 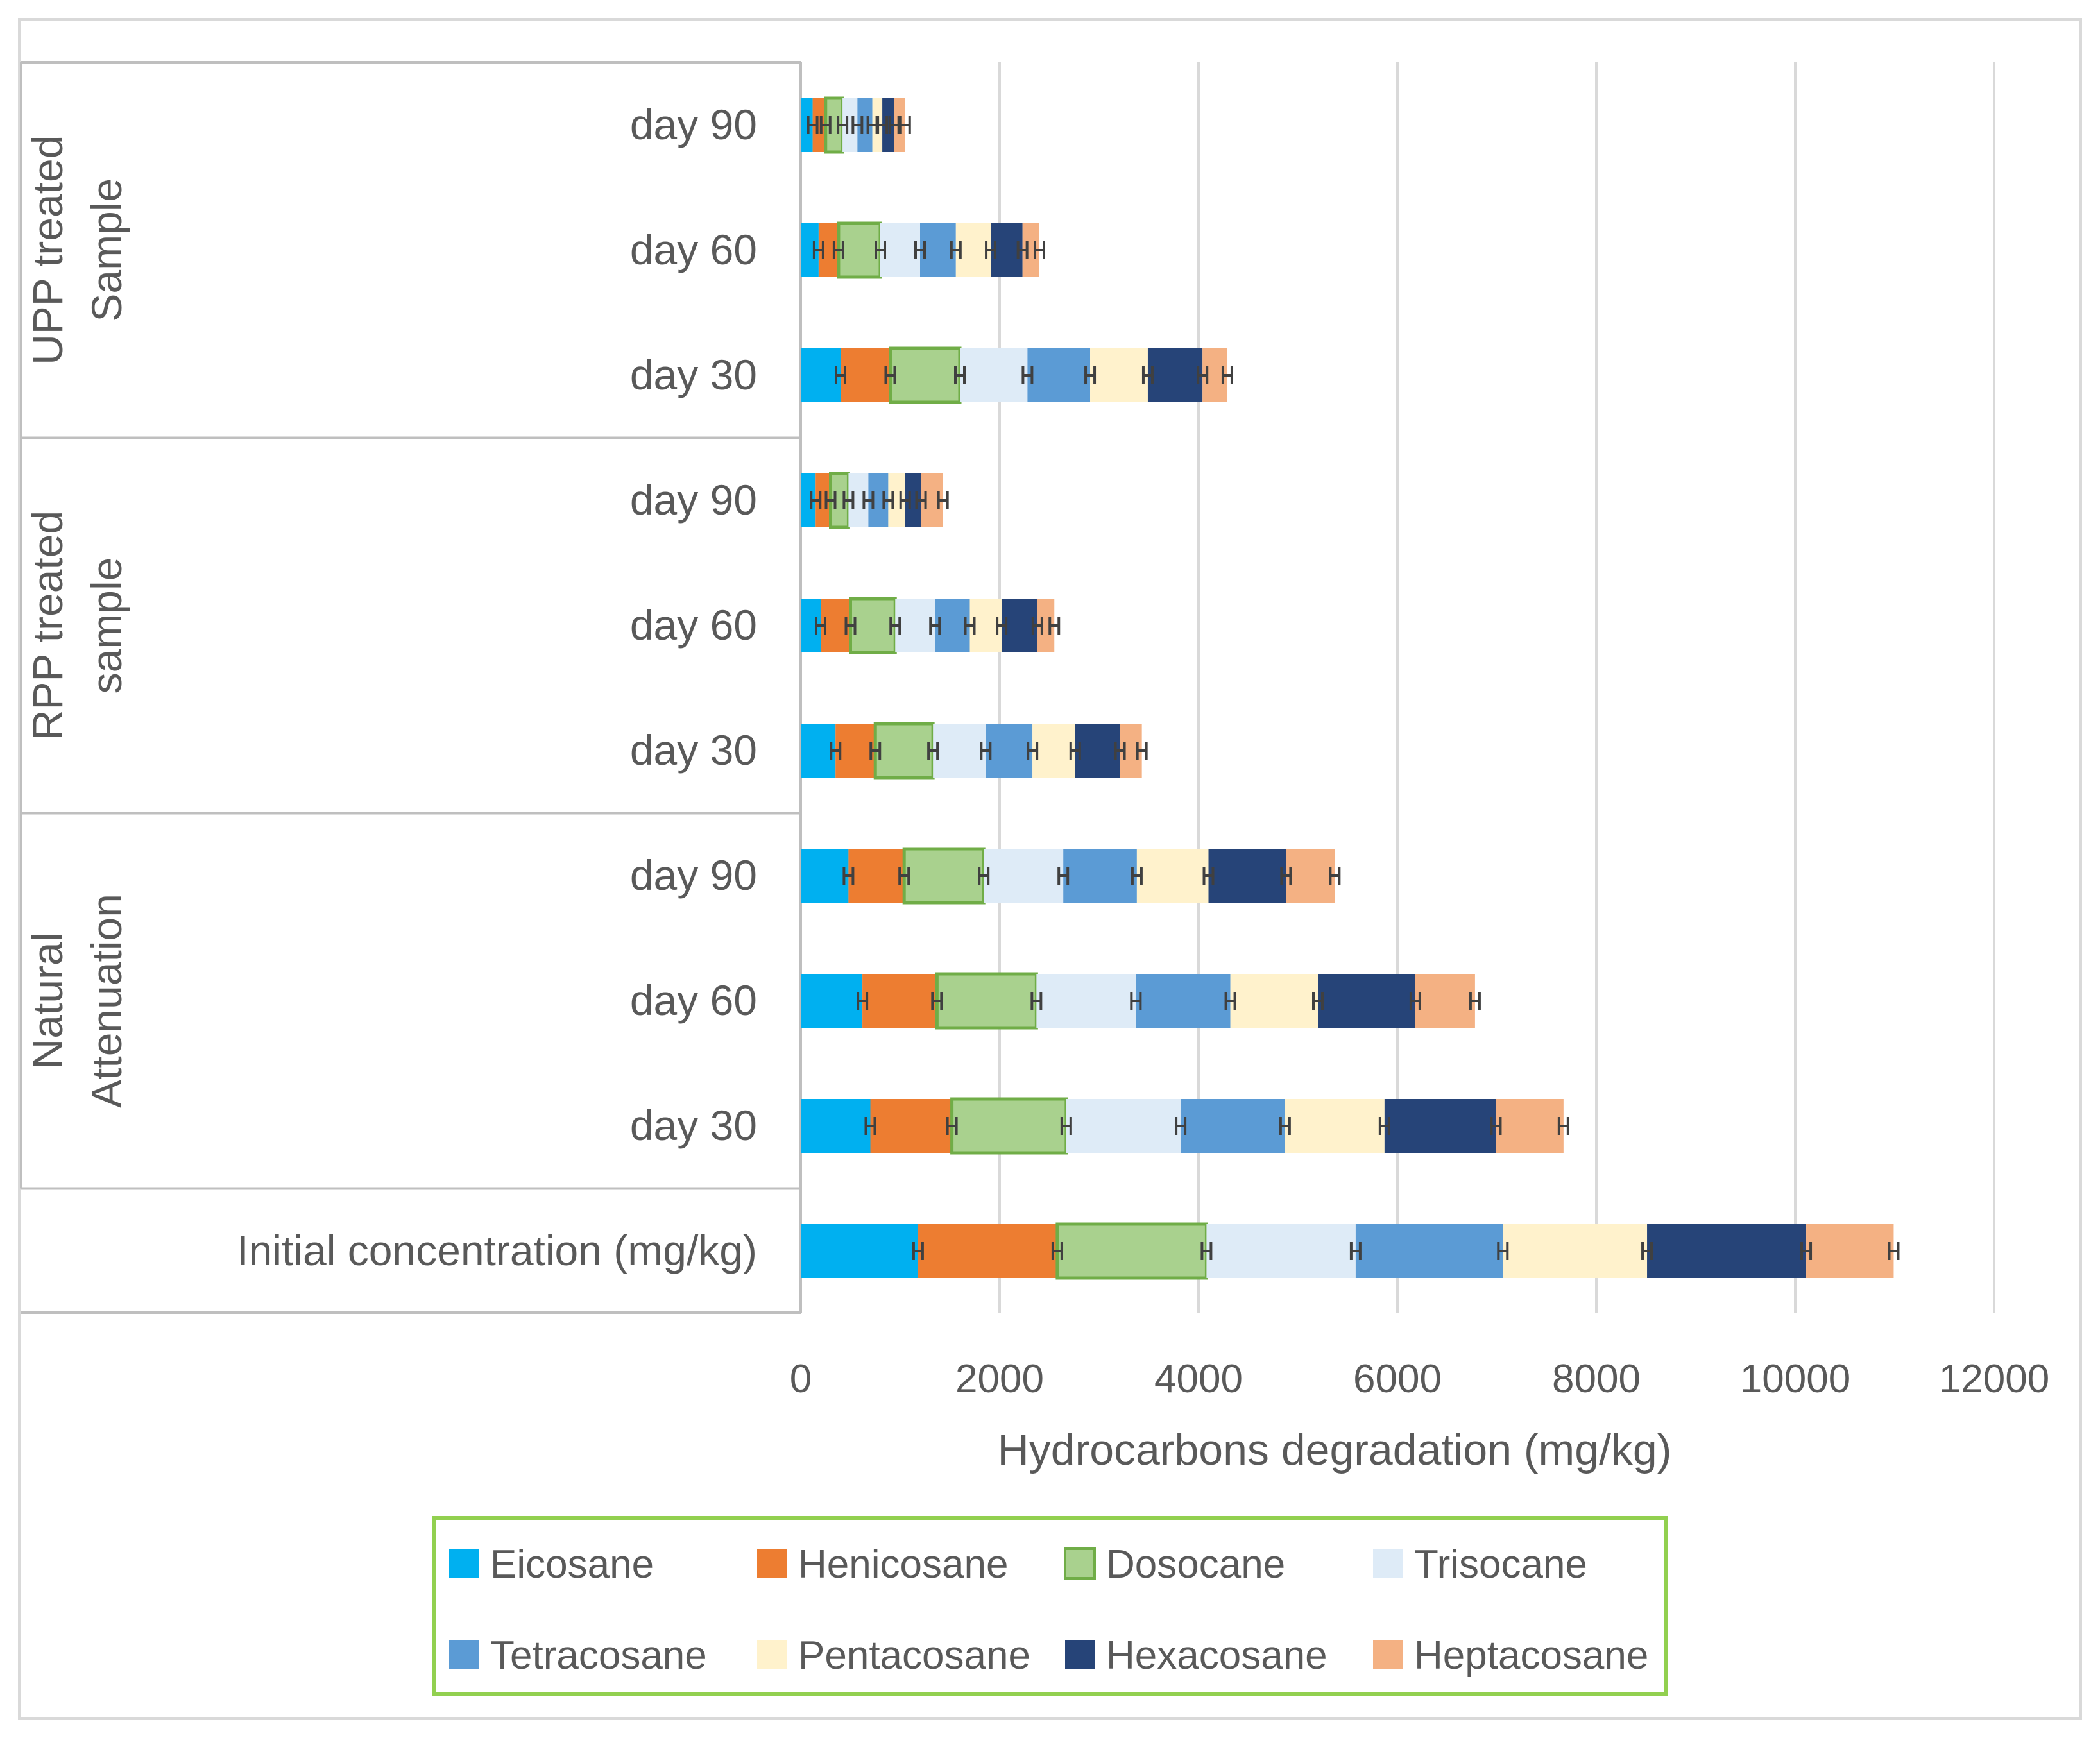 I want to click on group-label: RPP treated sample, so click(x=77, y=626).